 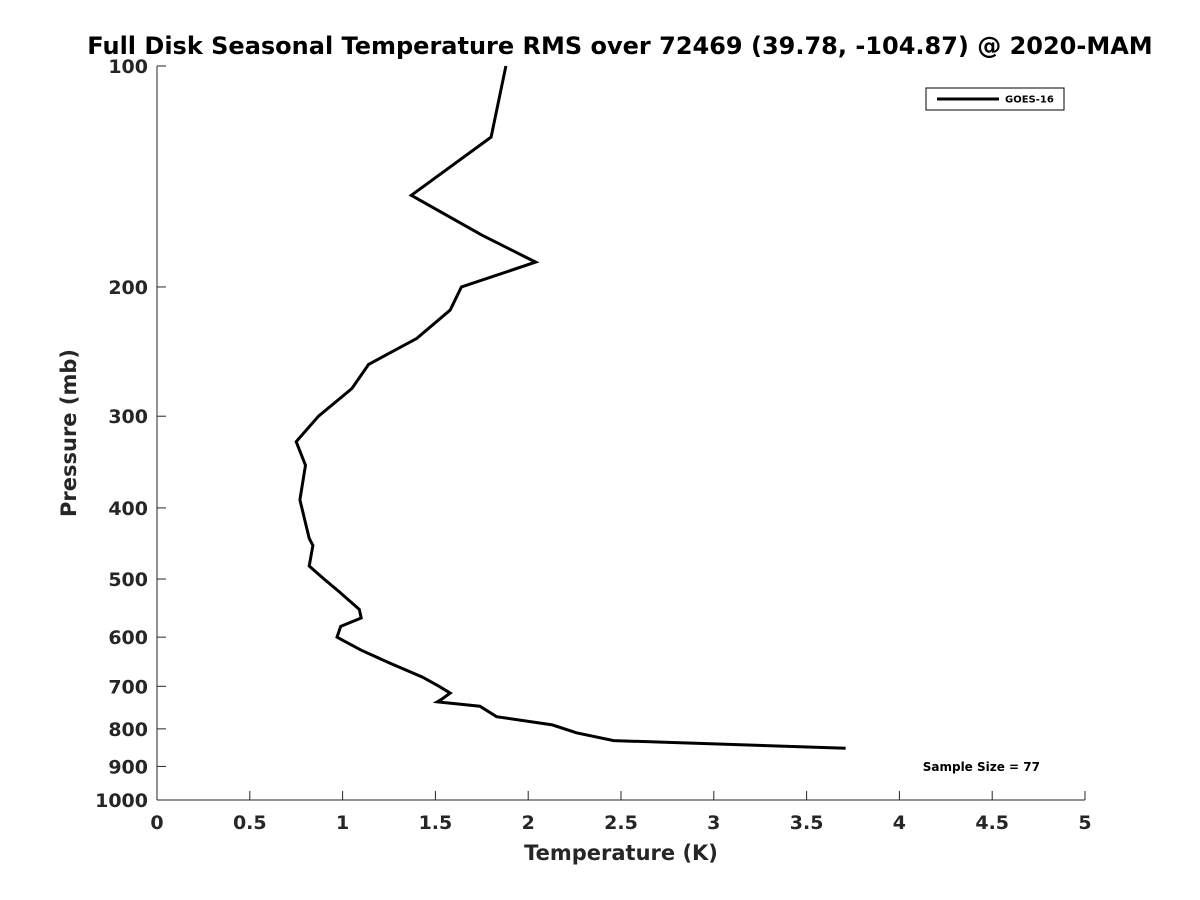 I want to click on x-tick-label: 3, so click(x=713, y=823).